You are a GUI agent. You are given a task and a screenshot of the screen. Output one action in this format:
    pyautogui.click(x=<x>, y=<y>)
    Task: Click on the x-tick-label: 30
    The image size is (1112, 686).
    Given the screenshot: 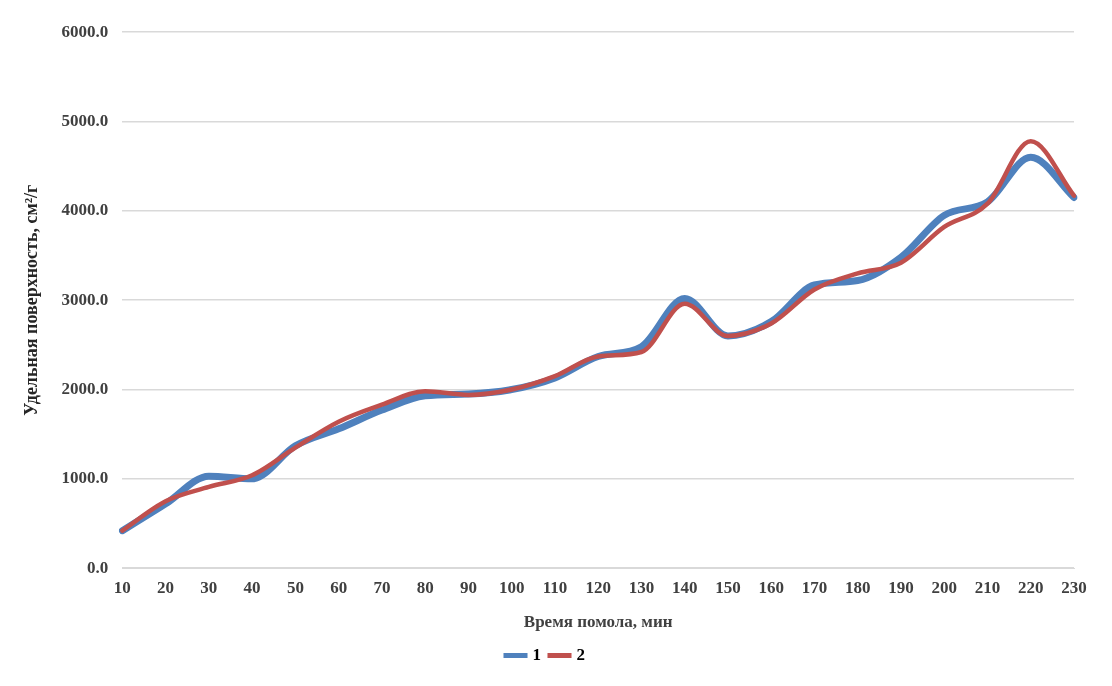 What is the action you would take?
    pyautogui.click(x=209, y=587)
    